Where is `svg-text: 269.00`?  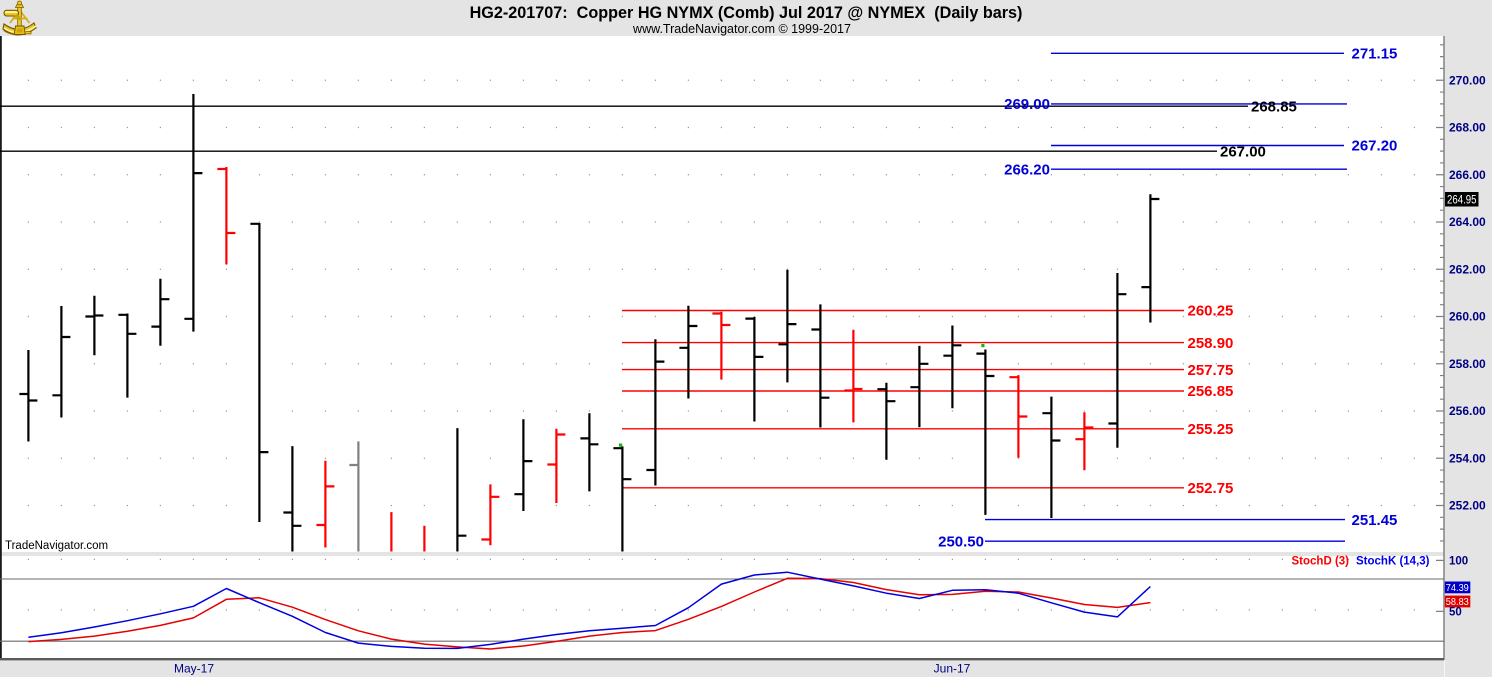 svg-text: 269.00 is located at coordinates (1027, 104).